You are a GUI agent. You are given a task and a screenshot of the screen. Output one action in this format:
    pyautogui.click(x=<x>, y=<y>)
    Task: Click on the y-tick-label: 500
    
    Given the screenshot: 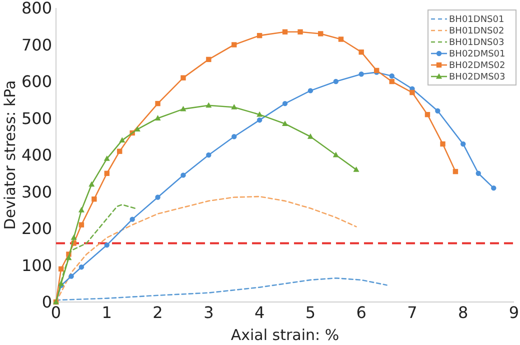 What is the action you would take?
    pyautogui.click(x=36, y=118)
    